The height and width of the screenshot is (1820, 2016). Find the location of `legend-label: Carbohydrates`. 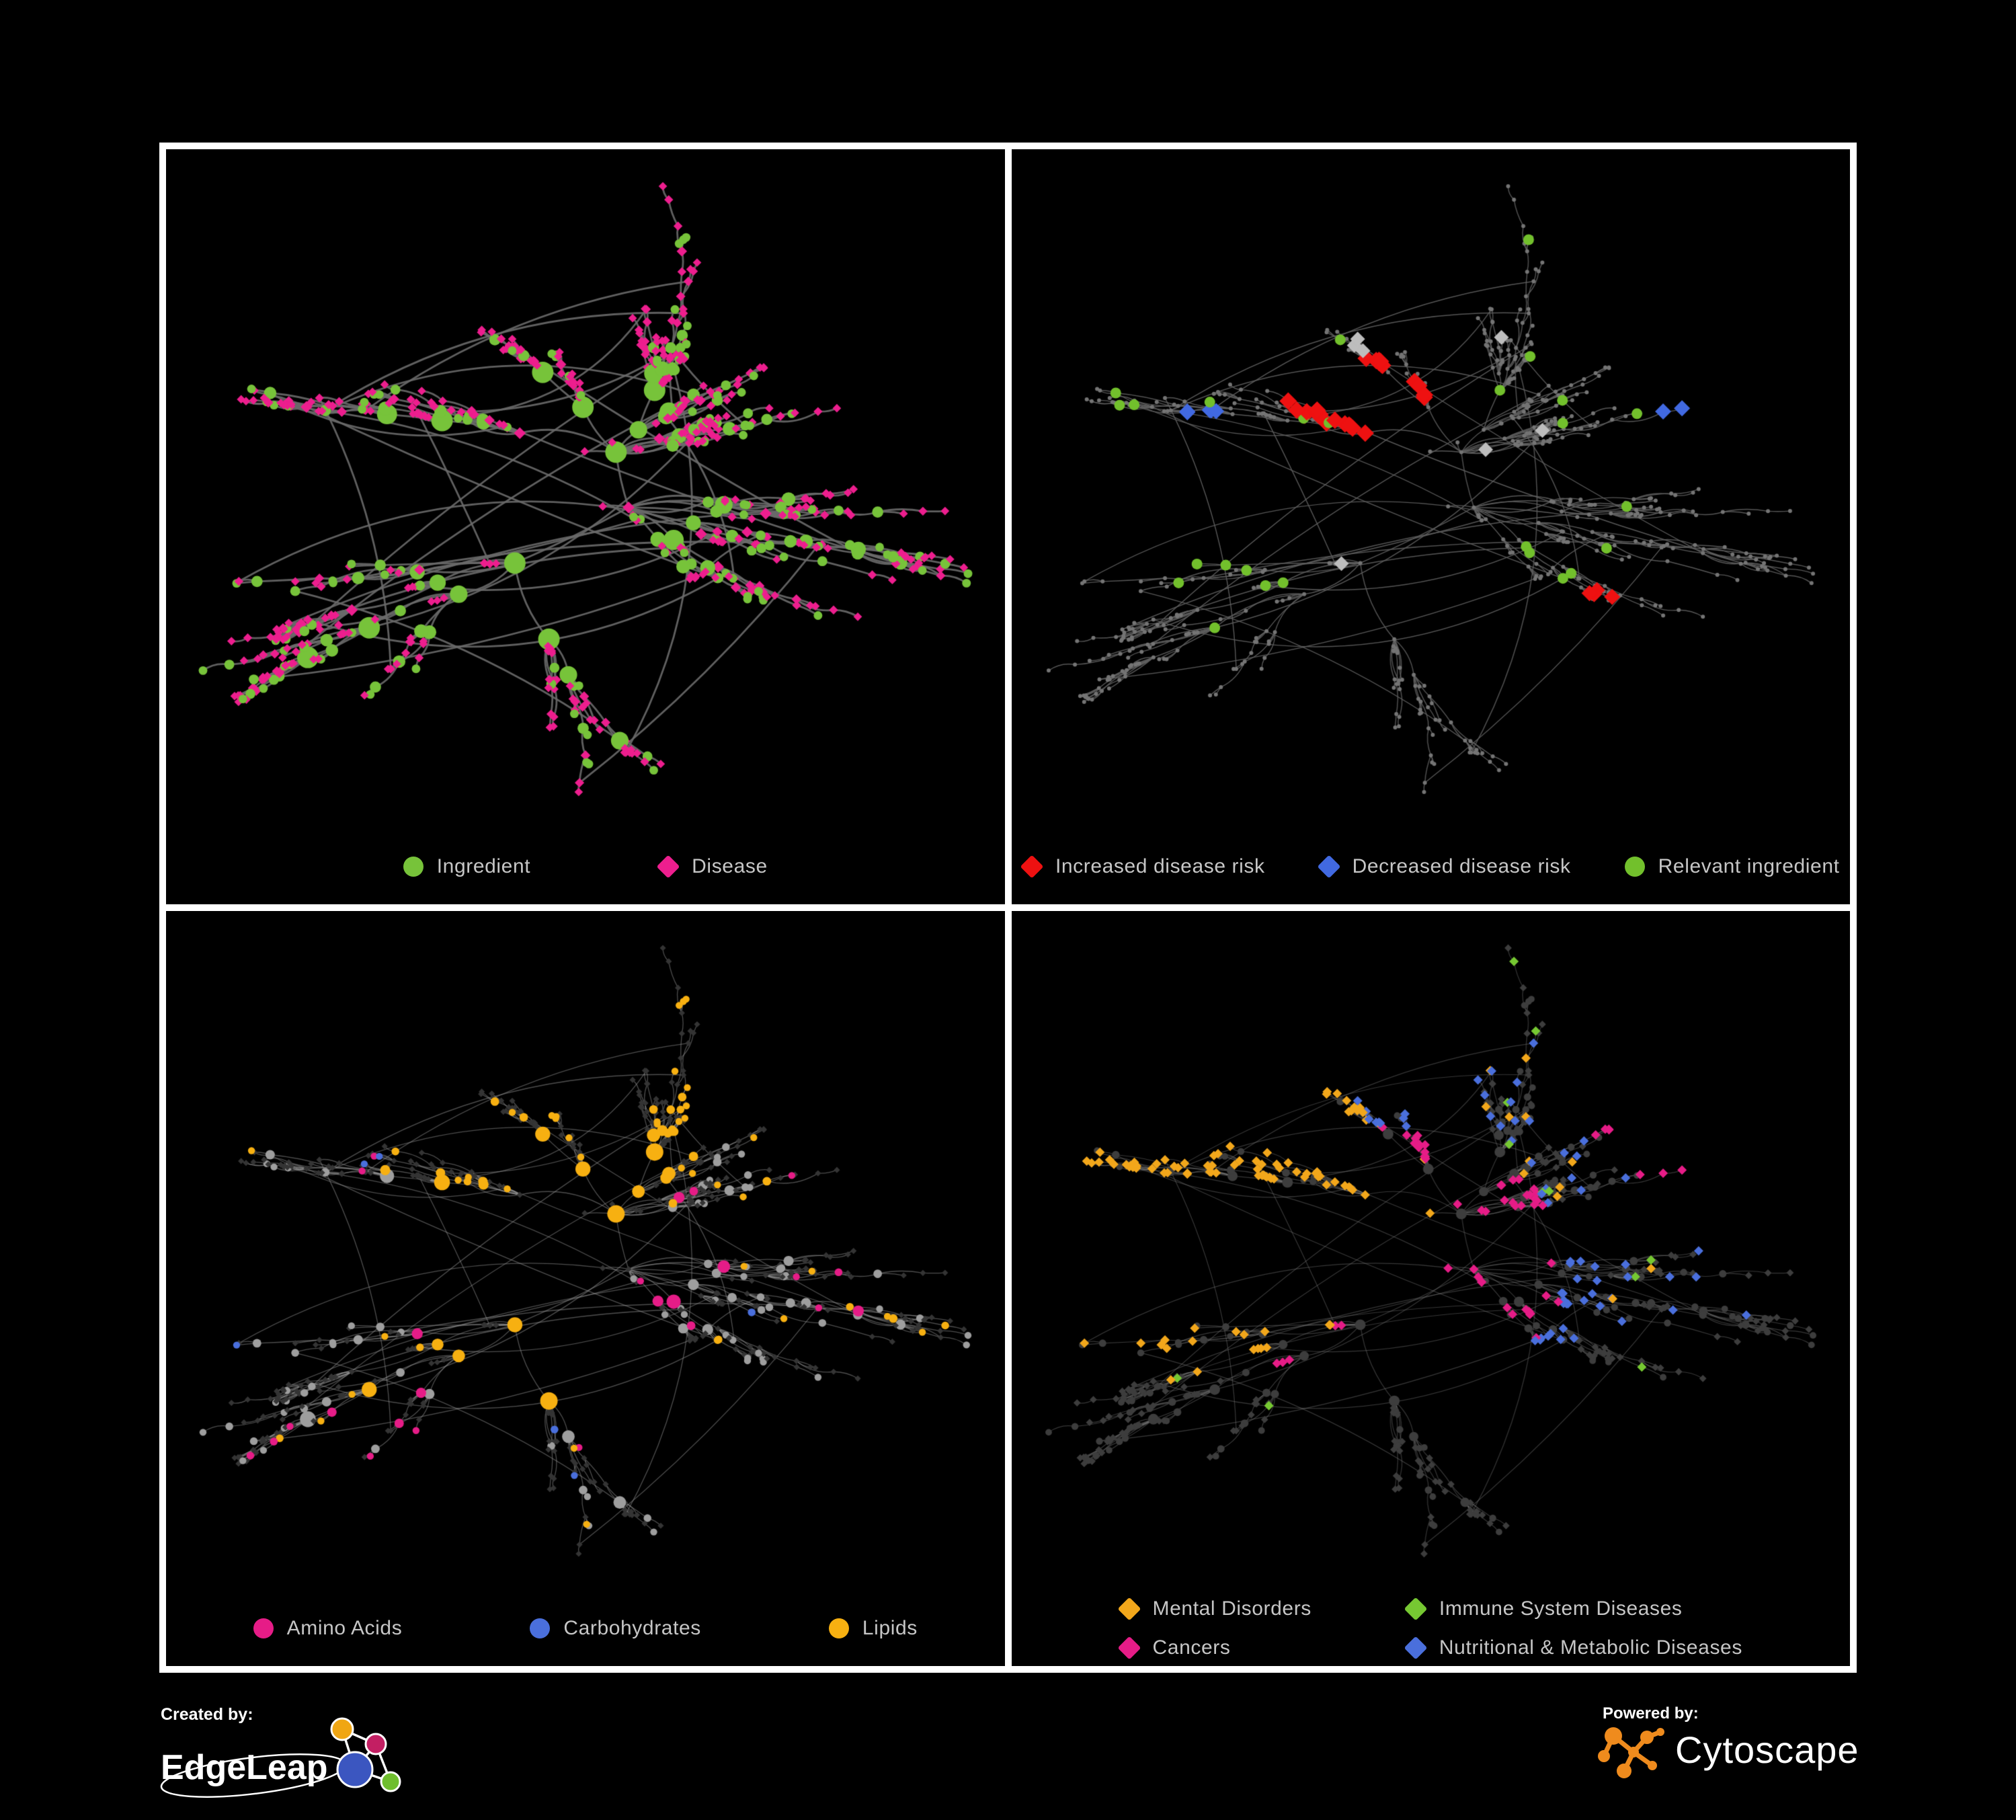

legend-label: Carbohydrates is located at coordinates (632, 1628).